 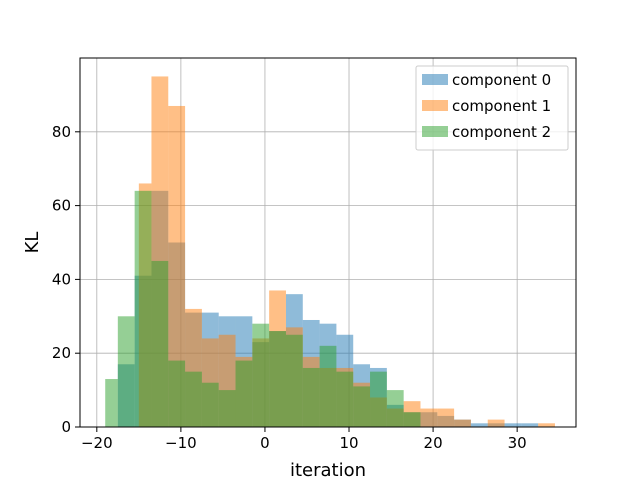 I want to click on y-axis-label: KL, so click(x=32, y=243).